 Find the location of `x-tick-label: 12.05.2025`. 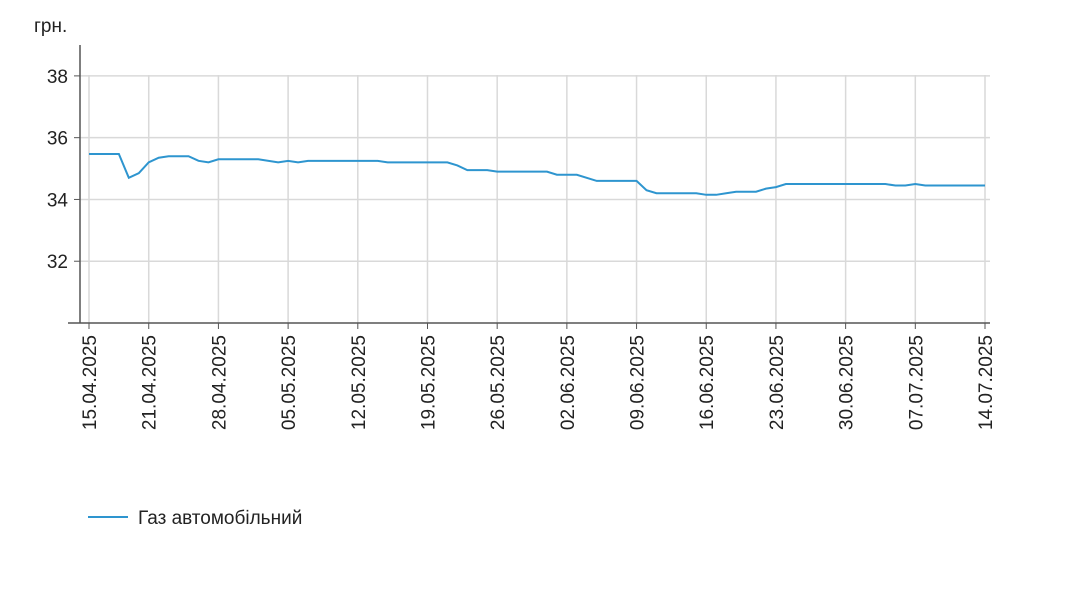

x-tick-label: 12.05.2025 is located at coordinates (359, 382).